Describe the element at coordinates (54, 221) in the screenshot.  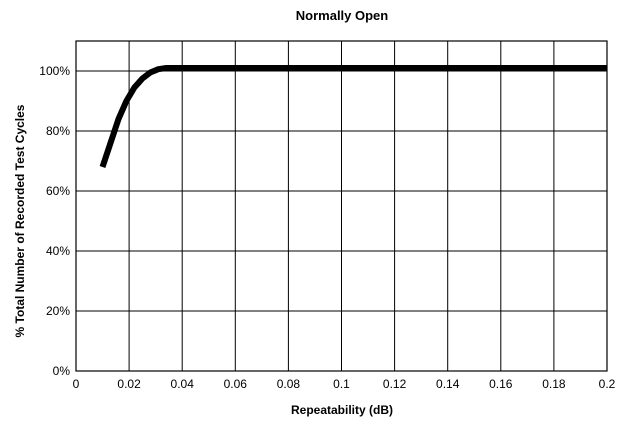
I see `y-axis-ticks: 0% 20% 40% 60% 80% 100%` at that location.